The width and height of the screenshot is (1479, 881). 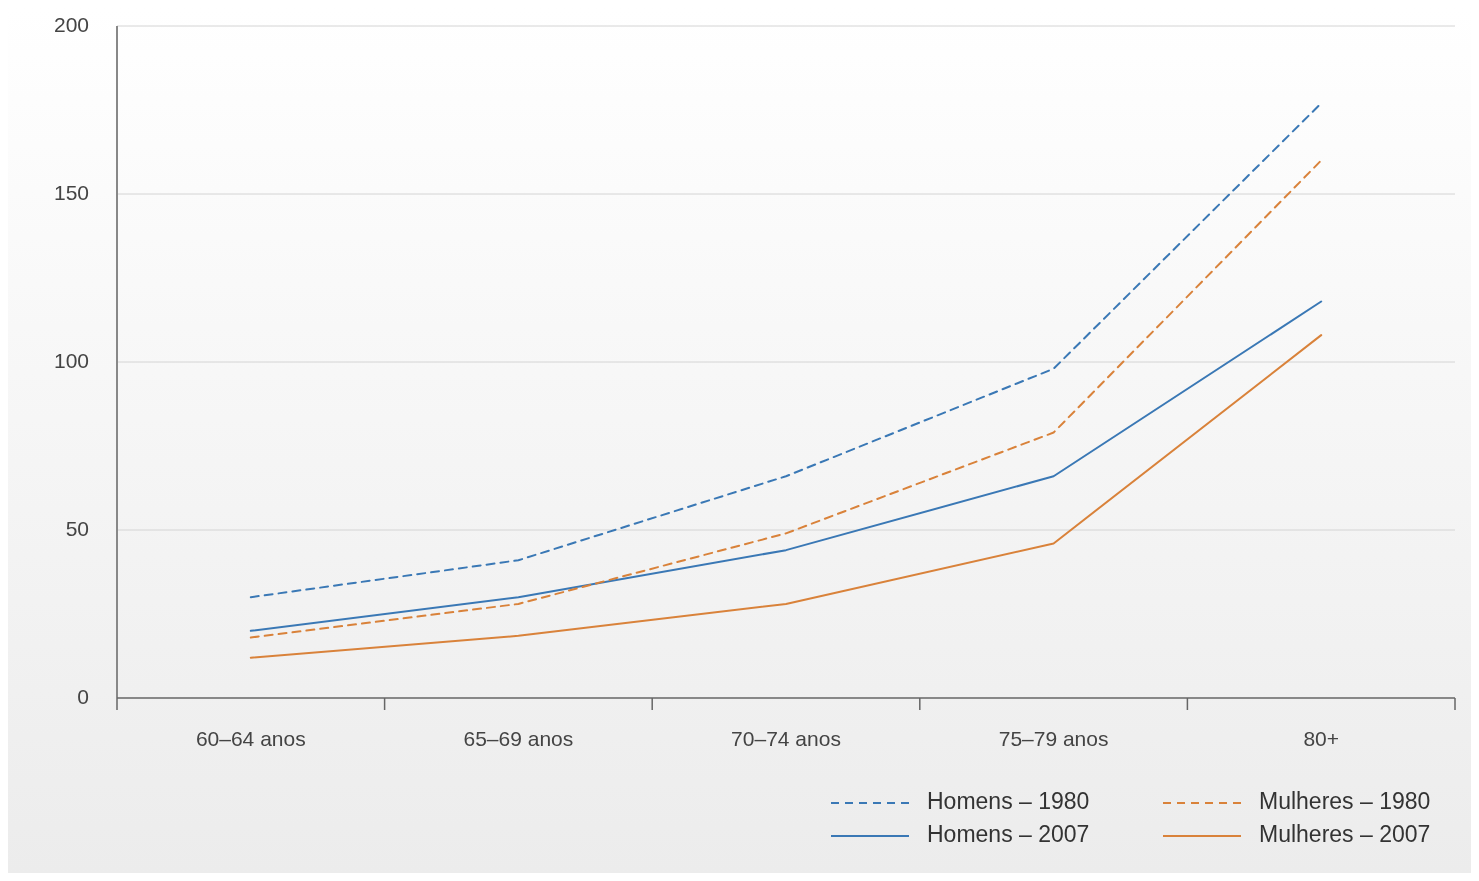 What do you see at coordinates (71, 24) in the screenshot?
I see `y-tick-label: 200` at bounding box center [71, 24].